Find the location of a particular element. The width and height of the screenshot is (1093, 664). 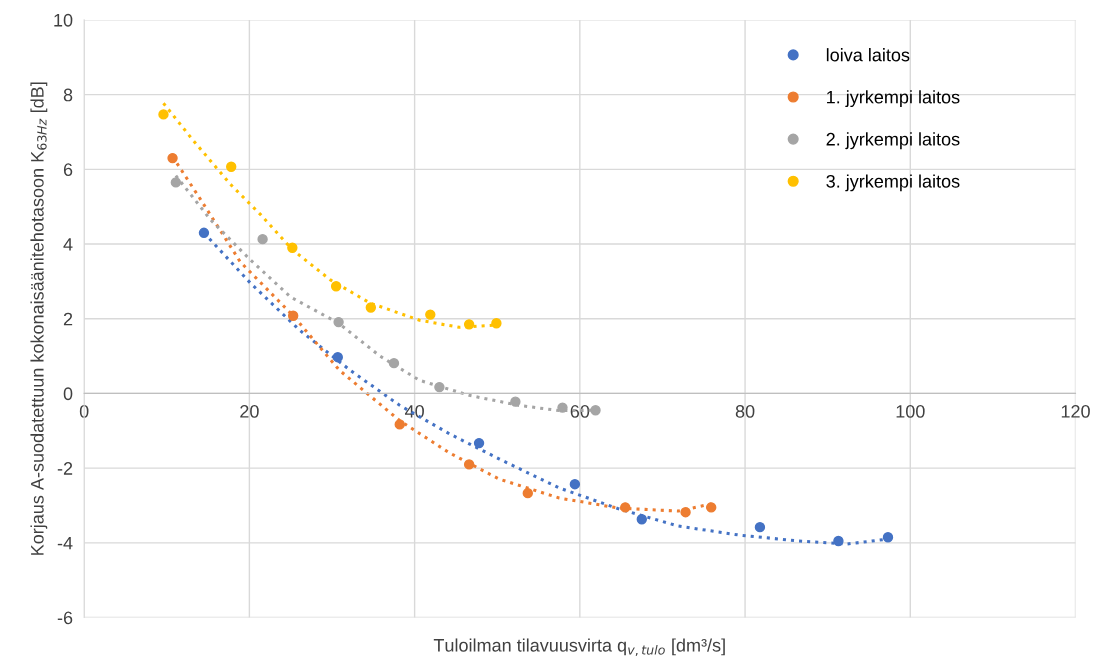

y-tick-label: -4 is located at coordinates (65, 543).